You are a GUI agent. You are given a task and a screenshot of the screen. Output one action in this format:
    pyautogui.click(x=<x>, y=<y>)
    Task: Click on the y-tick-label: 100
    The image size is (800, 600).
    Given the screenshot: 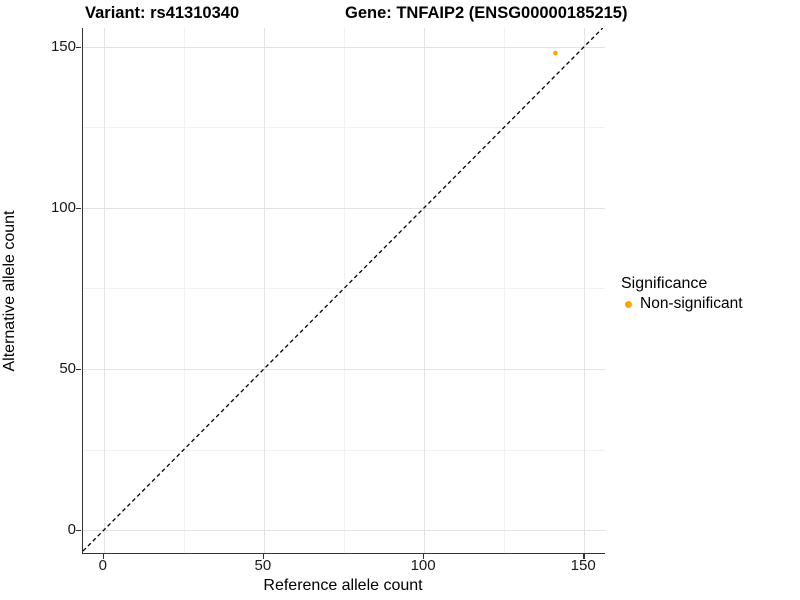 What is the action you would take?
    pyautogui.click(x=63, y=207)
    